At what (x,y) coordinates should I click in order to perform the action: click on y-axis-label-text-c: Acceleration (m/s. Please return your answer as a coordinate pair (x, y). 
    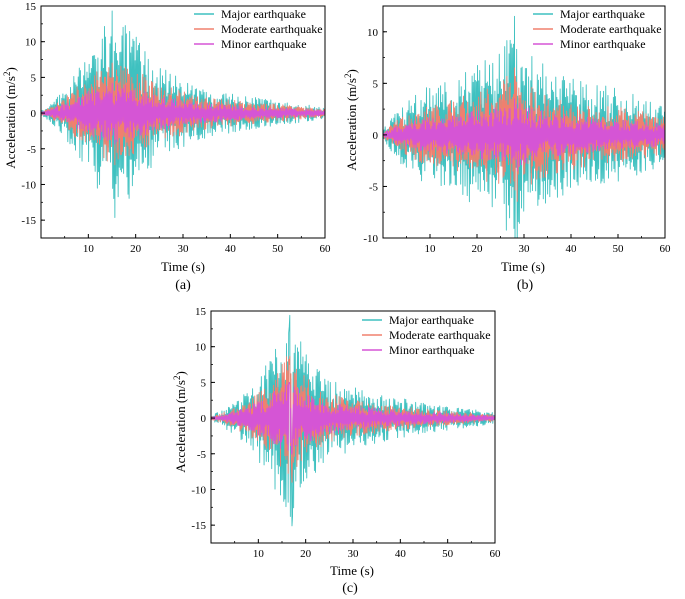
    Looking at the image, I should click on (180, 426).